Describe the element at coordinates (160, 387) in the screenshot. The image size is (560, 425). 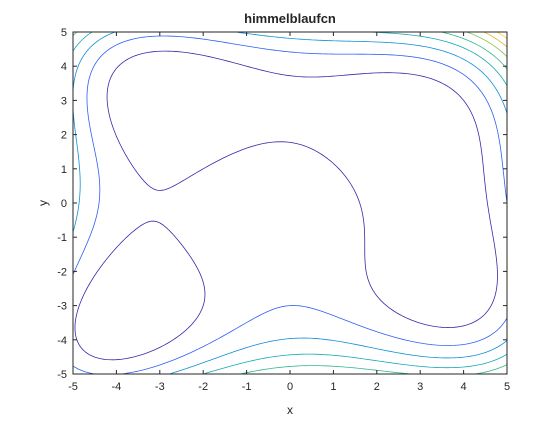
I see `x-tick-label: -3` at that location.